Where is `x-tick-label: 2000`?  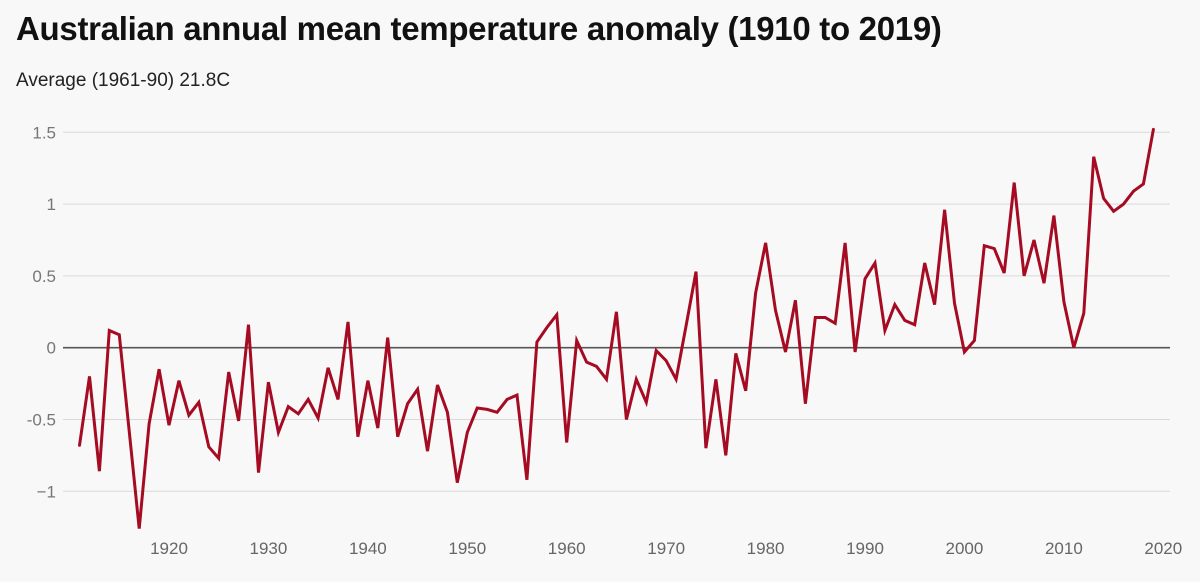 x-tick-label: 2000 is located at coordinates (965, 548).